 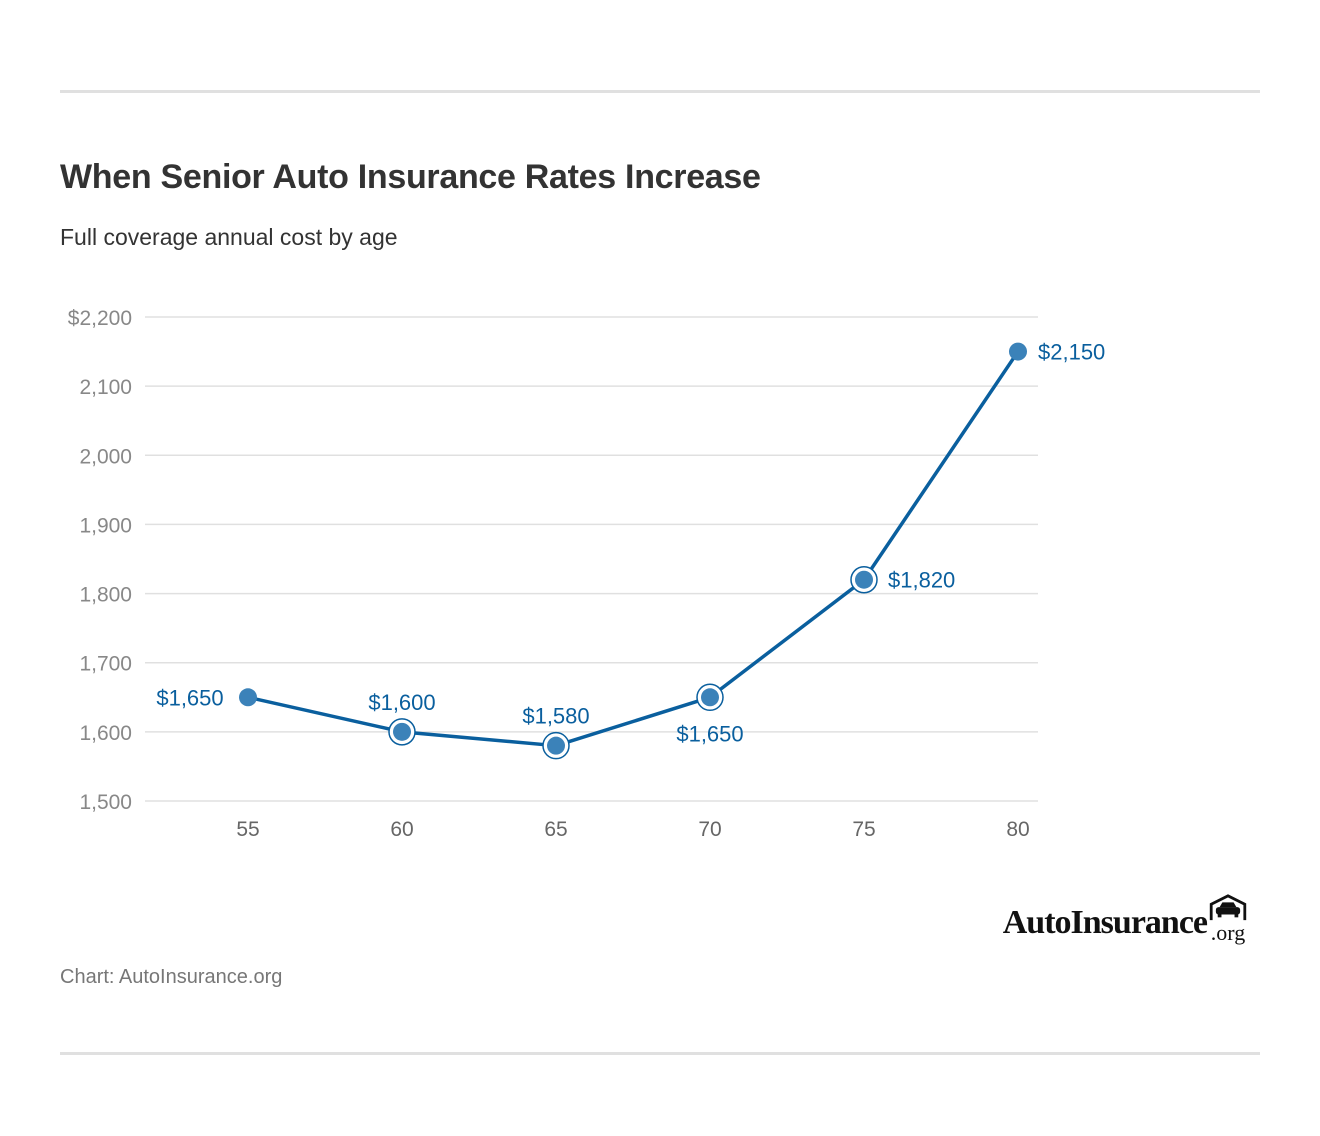 I want to click on autoinsurance-logo: AutoInsurance .org, so click(x=1125, y=920).